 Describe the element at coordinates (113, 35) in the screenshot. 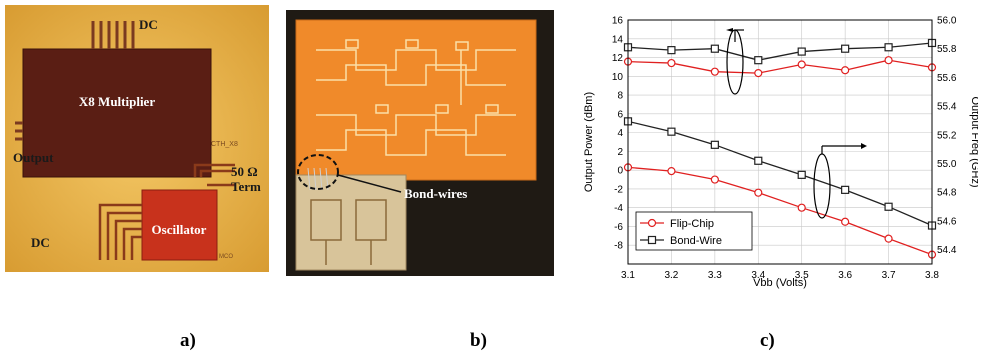

I see `dc-pads-top` at that location.